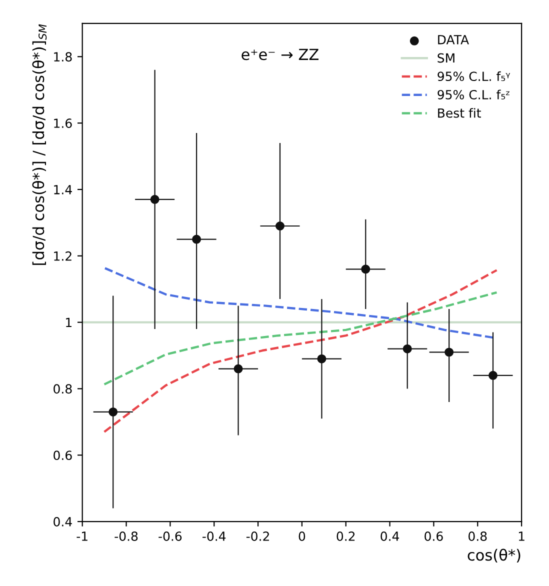 The image size is (549, 586). What do you see at coordinates (280, 54) in the screenshot?
I see `annotation: e⁺e⁻ → ZZ` at bounding box center [280, 54].